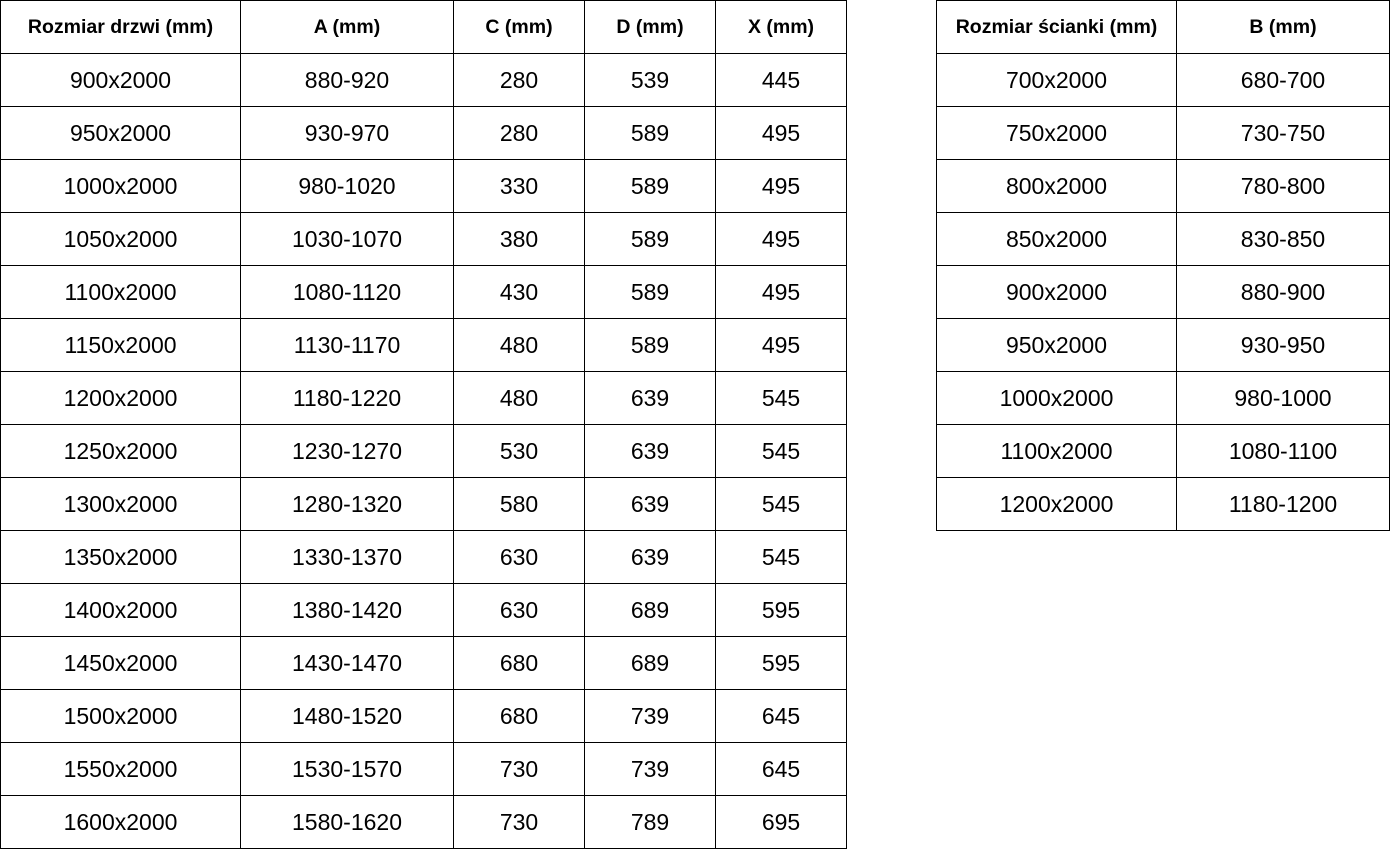  I want to click on table-row: 700x2000 680-700, so click(1163, 80).